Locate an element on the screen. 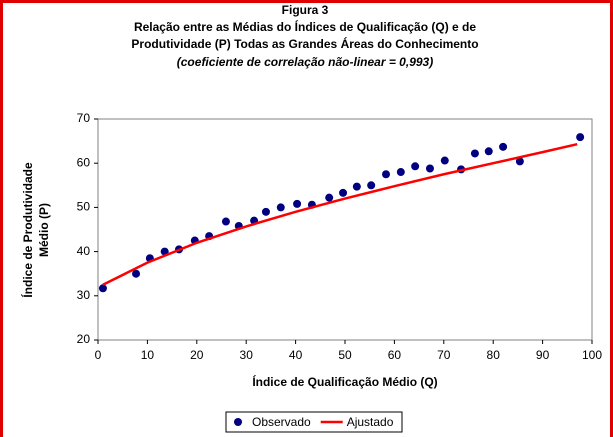 The height and width of the screenshot is (437, 613). x-tick-label: 70 is located at coordinates (444, 355).